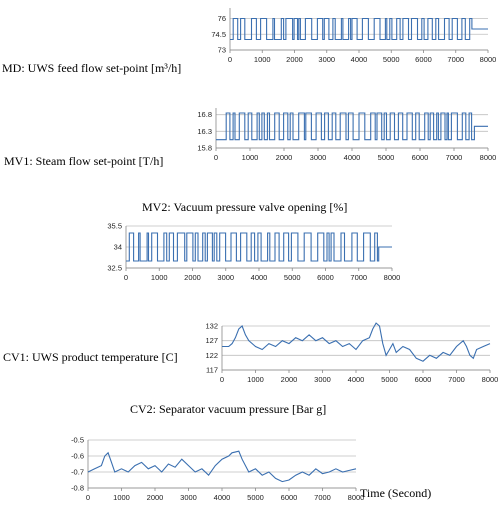 The width and height of the screenshot is (500, 508). I want to click on cv1-x-tick-label: 0, so click(222, 379).